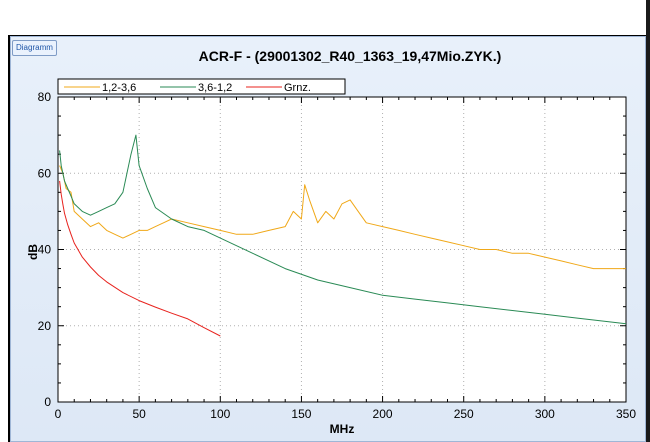  Describe the element at coordinates (215, 88) in the screenshot. I see `legend-label-2: 3,6-1,2` at that location.